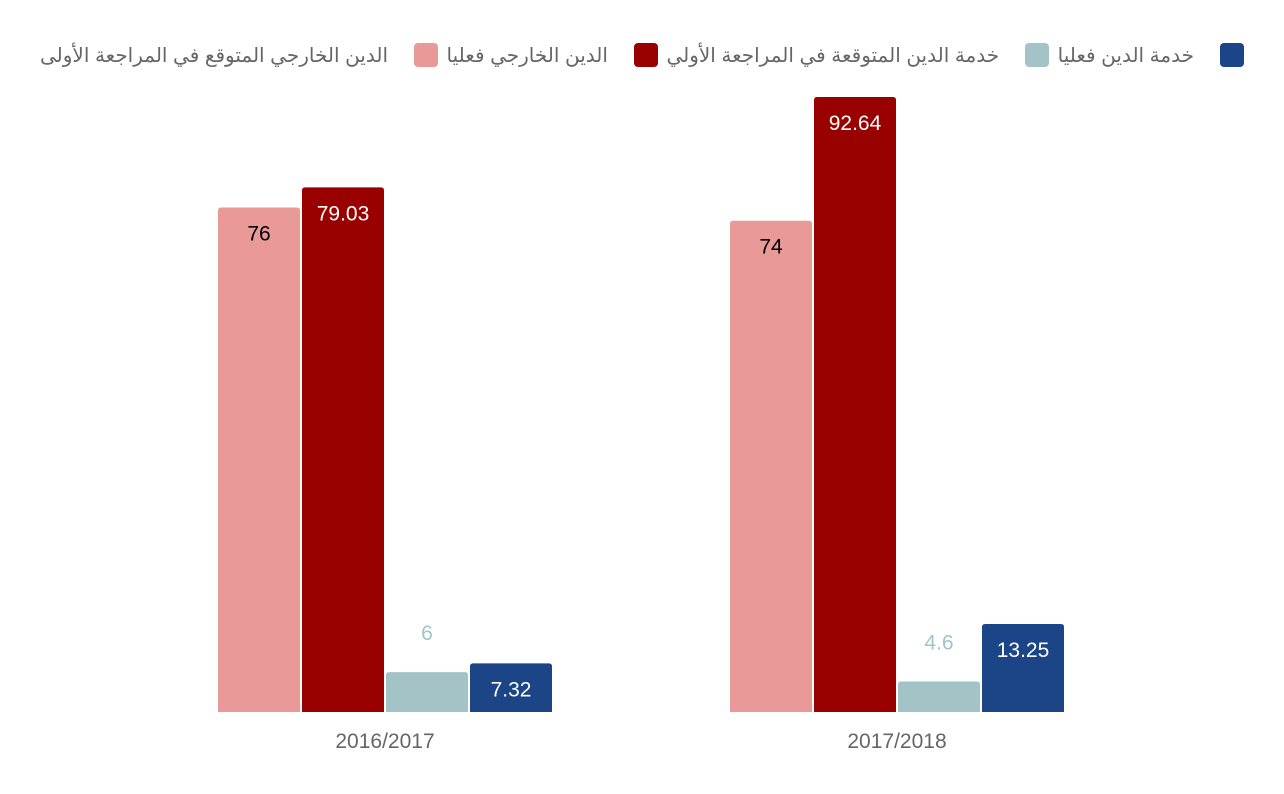 This screenshot has width=1284, height=794. Describe the element at coordinates (1125, 55) in the screenshot. I see `legend-label: خدمة الدين فعليا` at that location.